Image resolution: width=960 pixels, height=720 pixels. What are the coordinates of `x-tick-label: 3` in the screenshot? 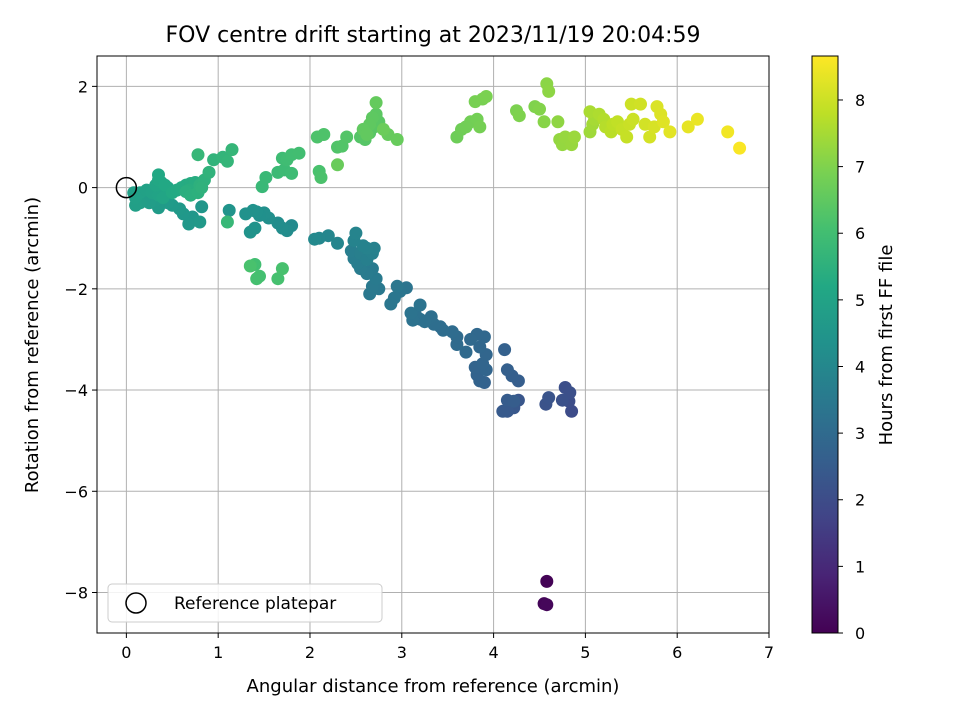 It's located at (402, 652).